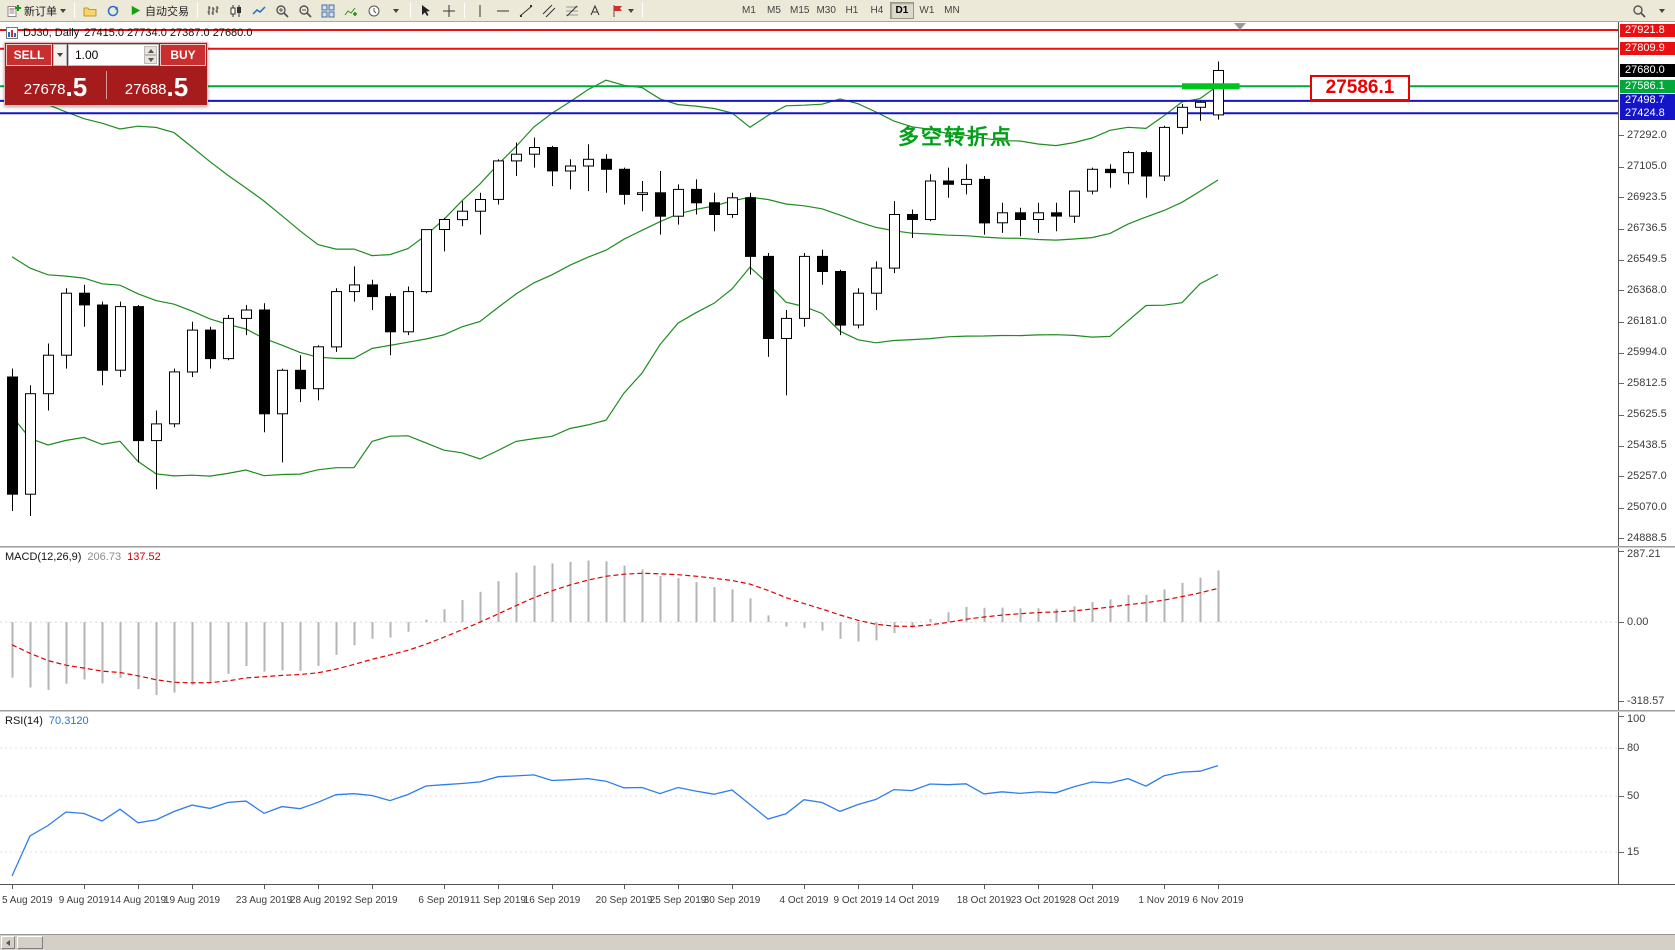 This screenshot has height=950, width=1675. I want to click on price-level-box: 27921.8, so click(1647, 30).